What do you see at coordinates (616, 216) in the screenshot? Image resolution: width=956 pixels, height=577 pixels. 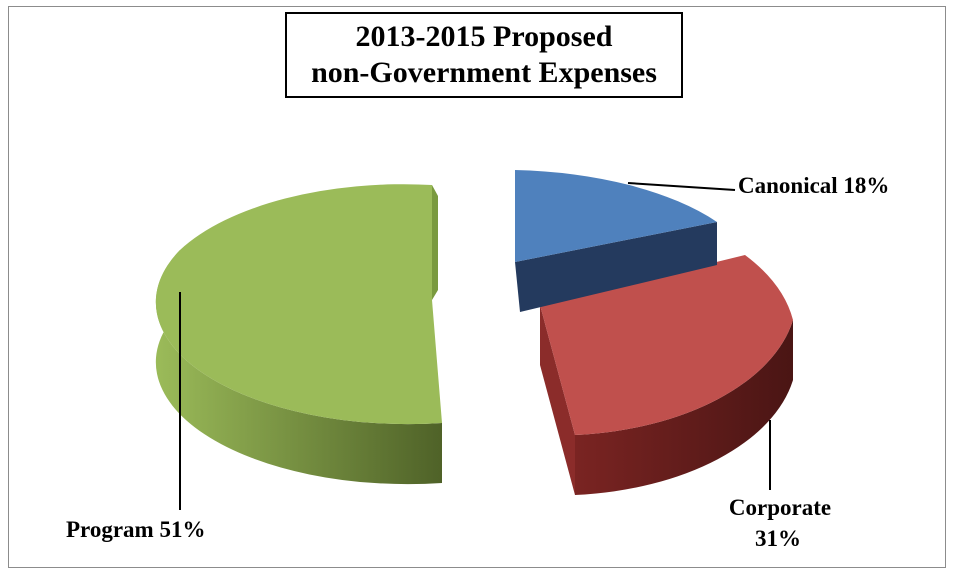 I see `slice-canonical-top` at bounding box center [616, 216].